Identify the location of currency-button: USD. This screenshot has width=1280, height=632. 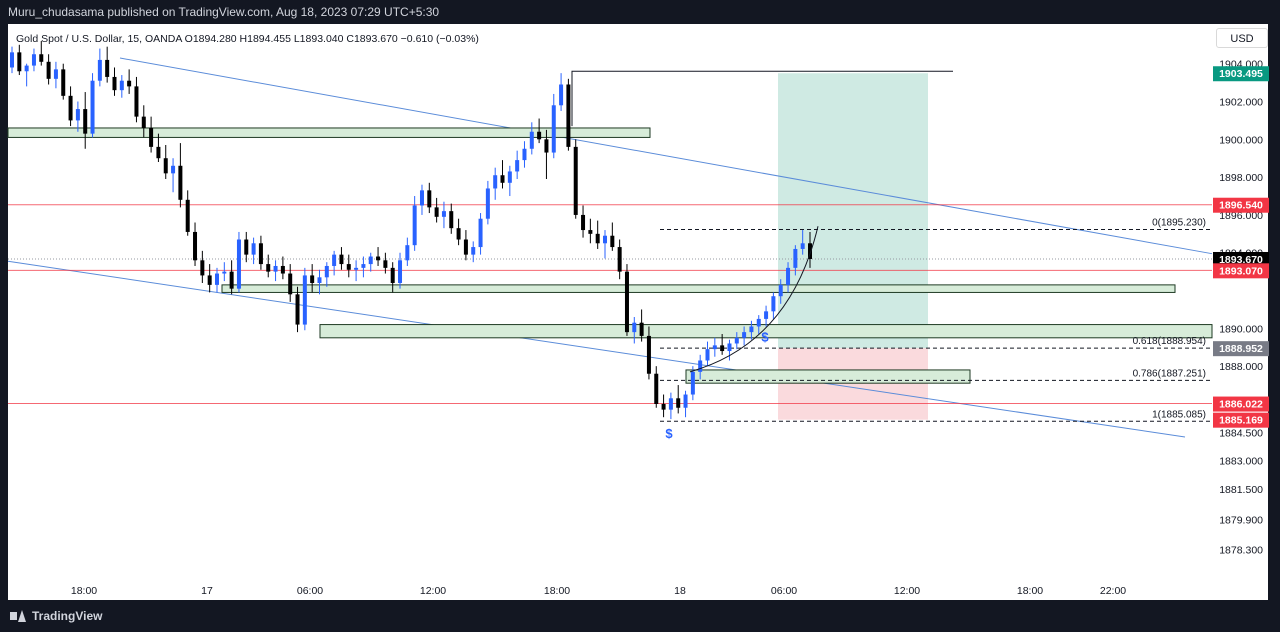
(1242, 38).